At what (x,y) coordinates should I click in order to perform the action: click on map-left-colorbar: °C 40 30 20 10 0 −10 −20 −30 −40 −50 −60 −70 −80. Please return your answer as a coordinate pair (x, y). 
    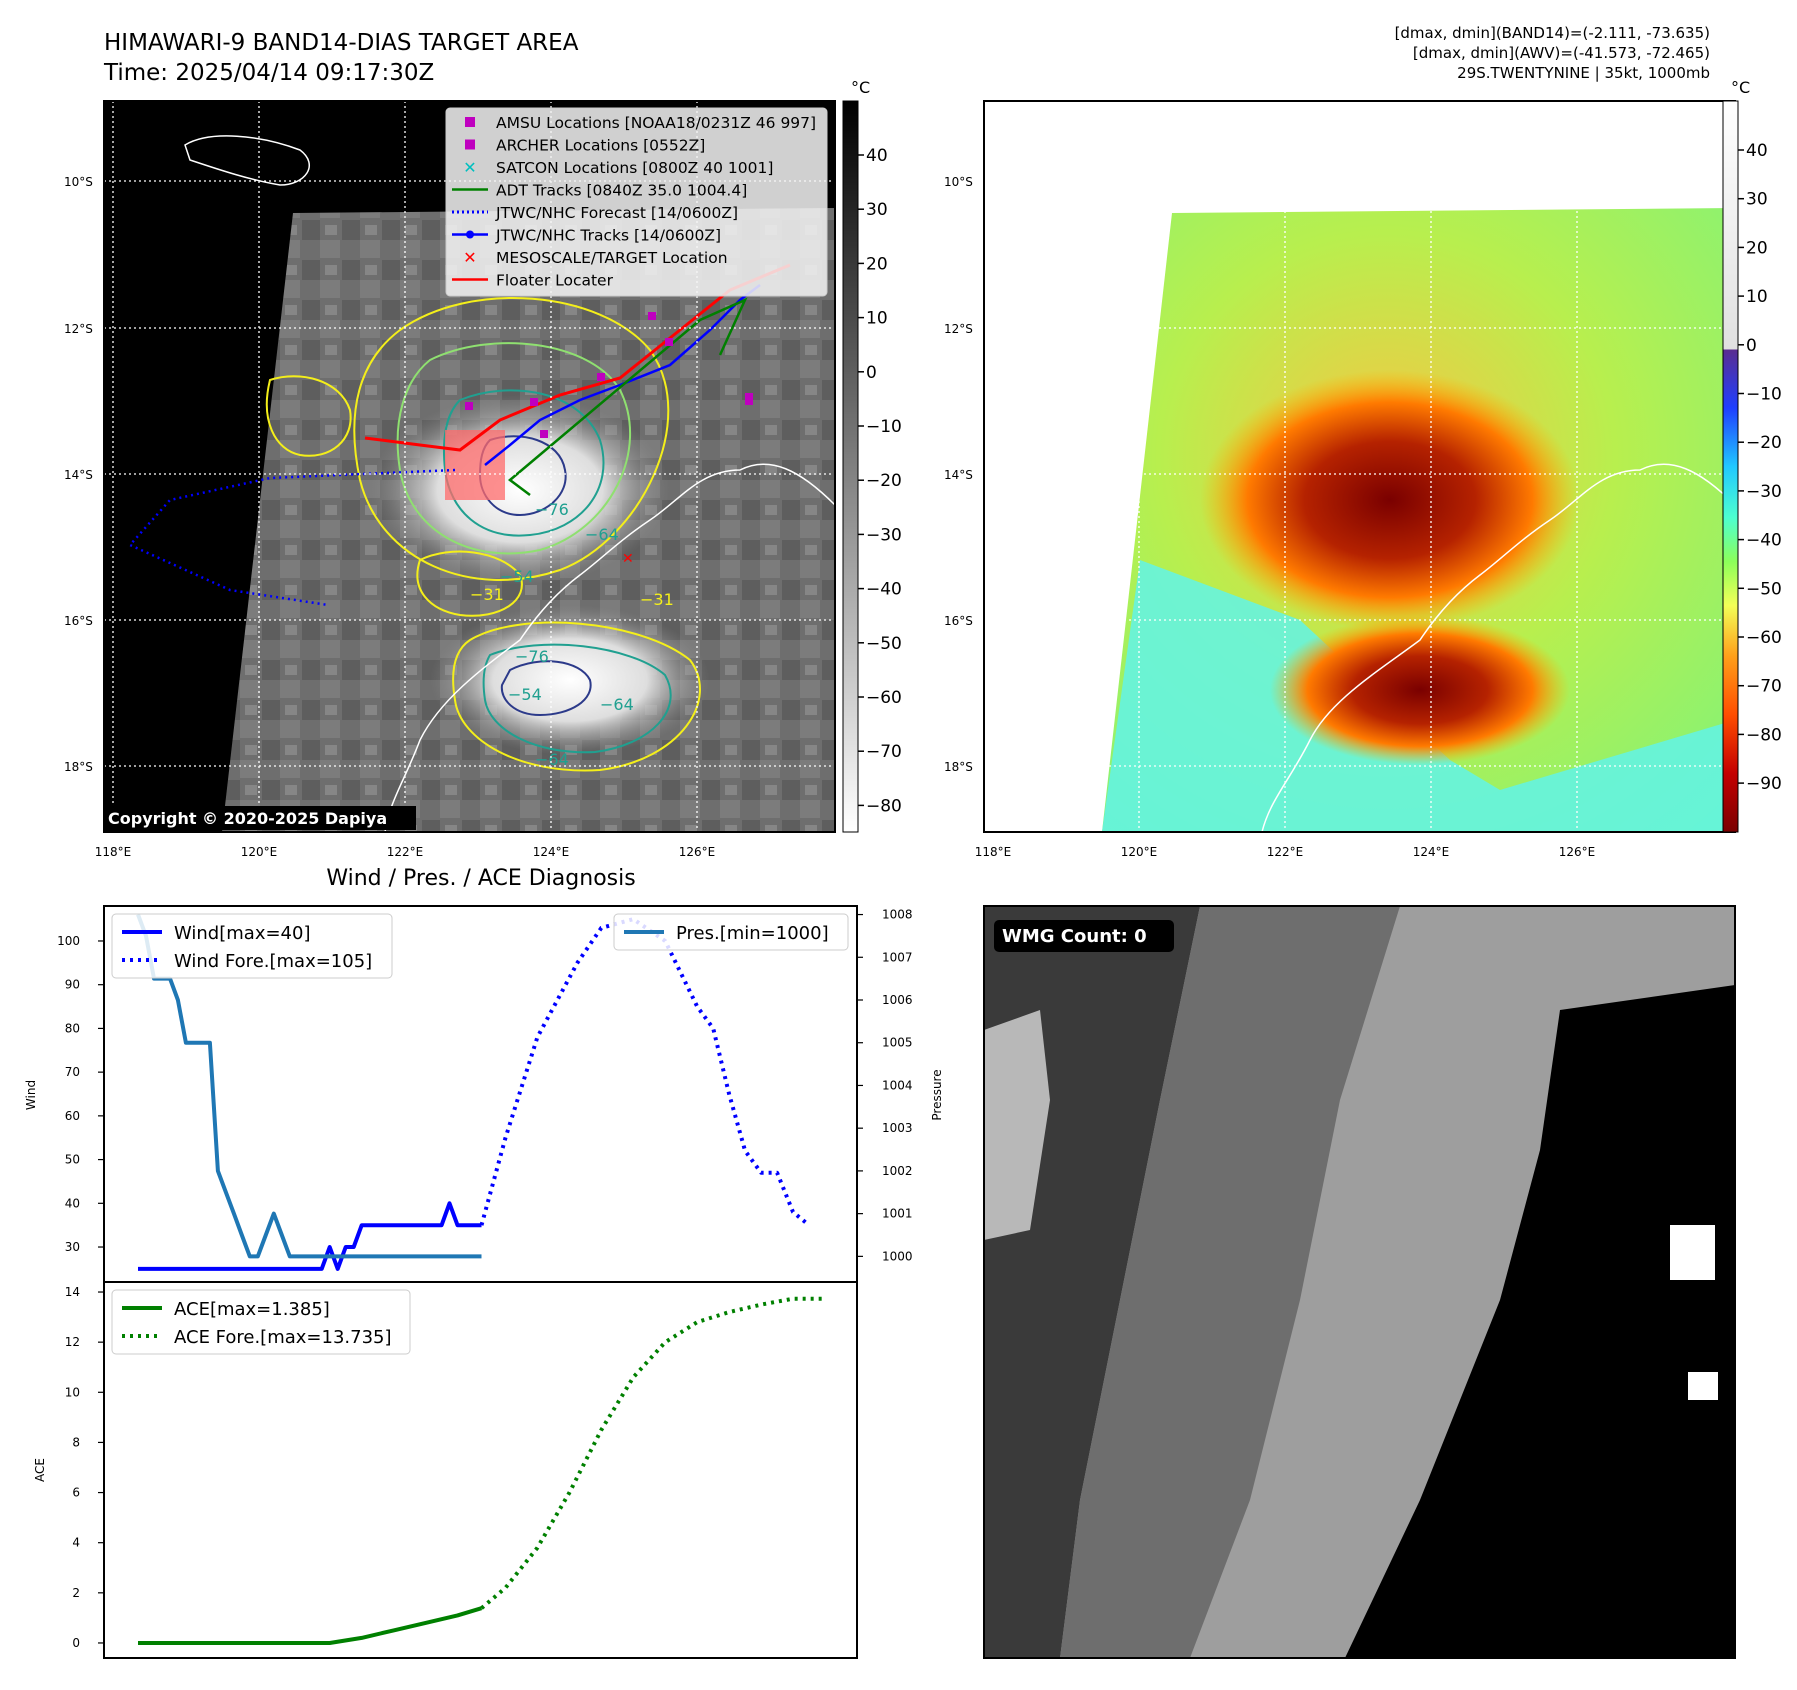
    Looking at the image, I should click on (872, 455).